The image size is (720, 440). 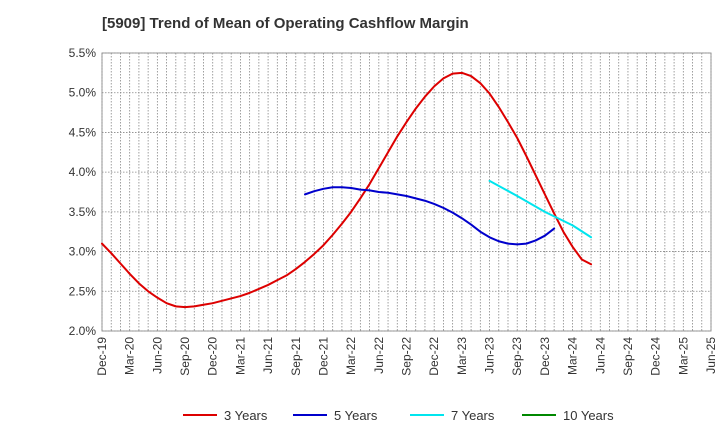 What do you see at coordinates (462, 356) in the screenshot?
I see `x-tick-label: Mar-23` at bounding box center [462, 356].